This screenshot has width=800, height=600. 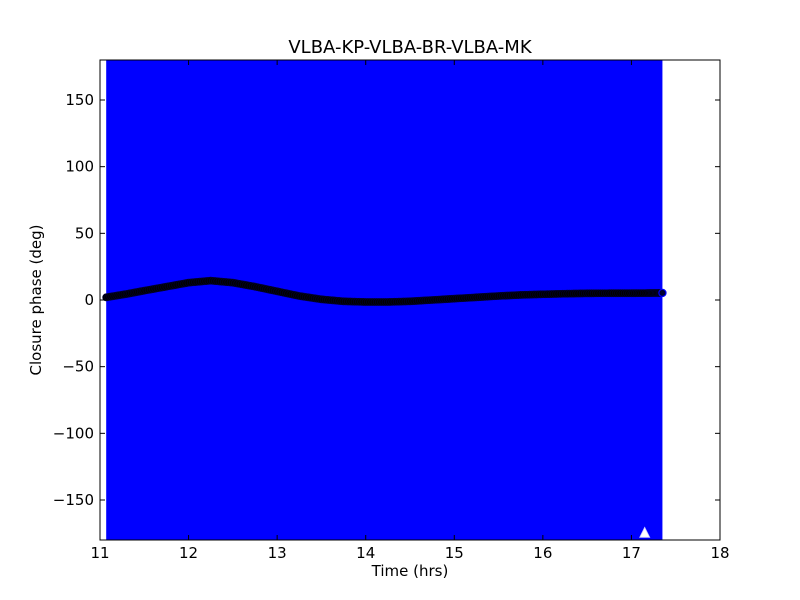 I want to click on y-axis-label: Closure phase (deg), so click(x=36, y=300).